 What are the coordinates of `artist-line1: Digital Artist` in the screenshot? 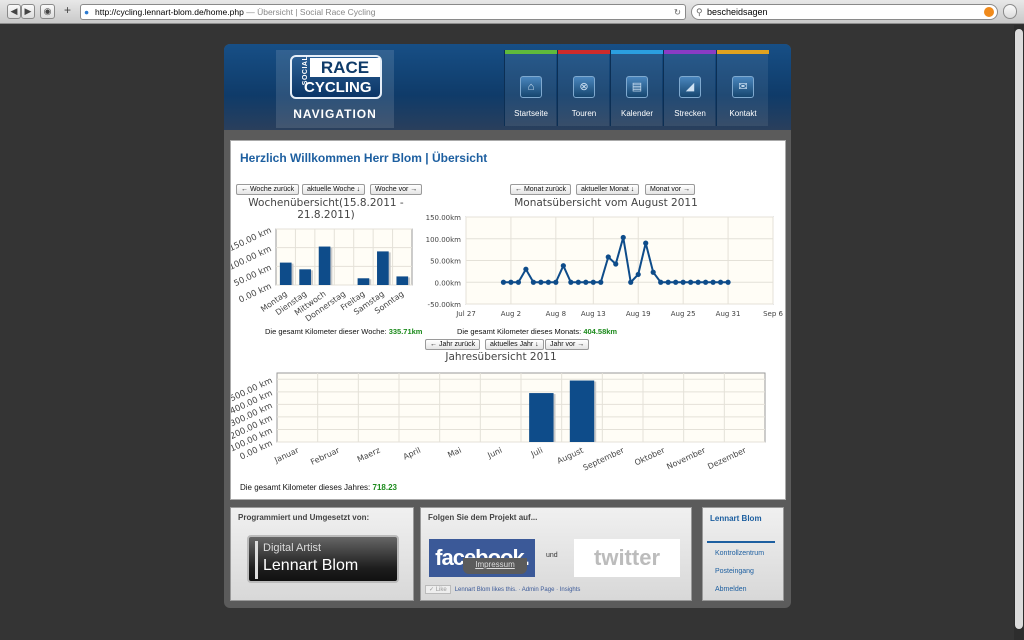 It's located at (292, 548).